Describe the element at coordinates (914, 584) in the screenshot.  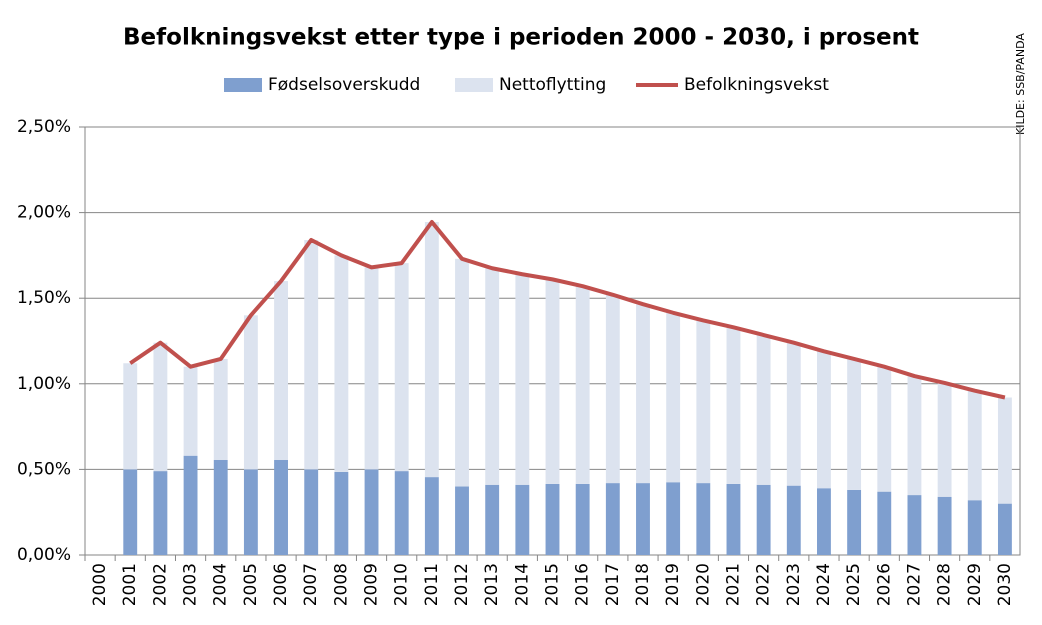
I see `x-tick-label: 2027` at that location.